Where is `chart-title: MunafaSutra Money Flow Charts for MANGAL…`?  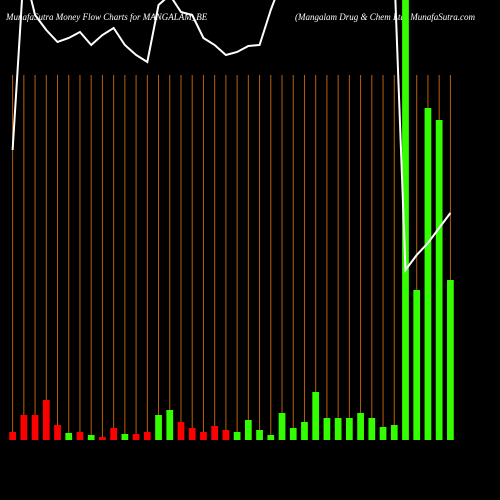
chart-title: MunafaSutra Money Flow Charts for MANGAL… is located at coordinates (106, 17).